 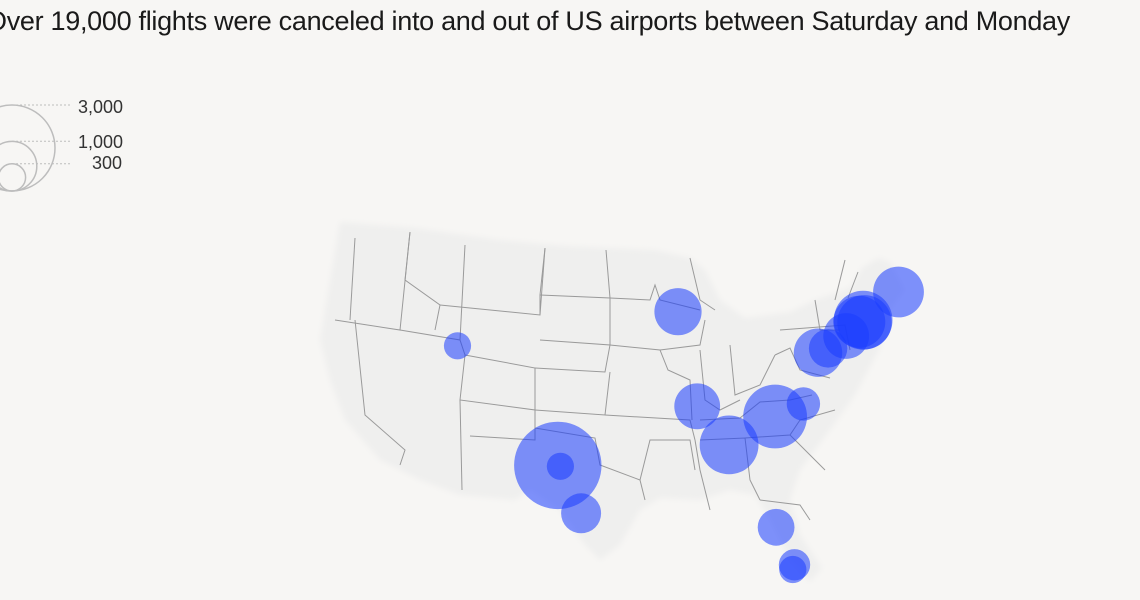 I want to click on legend-label-1000: 1,000, so click(x=101, y=142).